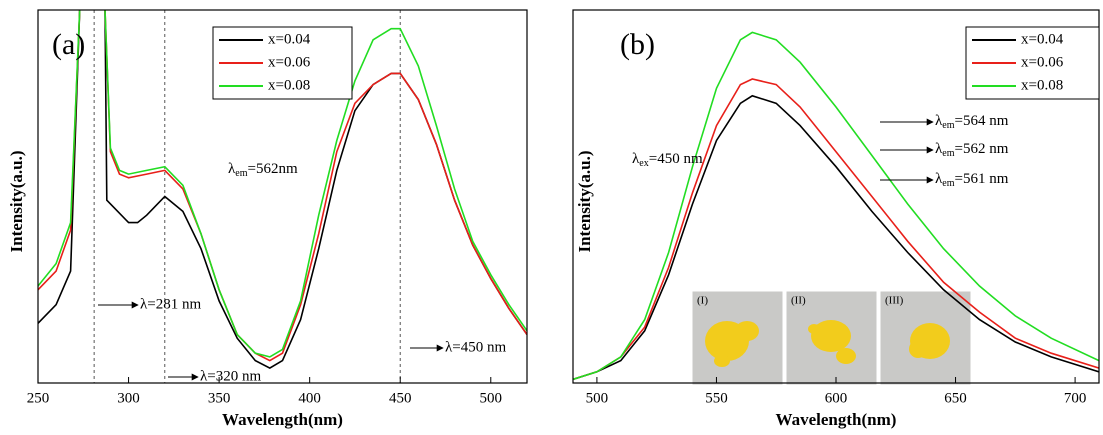  I want to click on annotation: λem=564 nm, so click(972, 122).